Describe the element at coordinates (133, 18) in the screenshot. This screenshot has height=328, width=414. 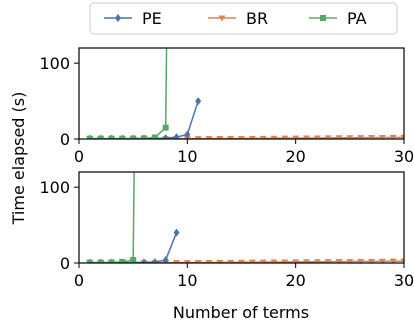
I see `legend-entry-pe: PE` at that location.